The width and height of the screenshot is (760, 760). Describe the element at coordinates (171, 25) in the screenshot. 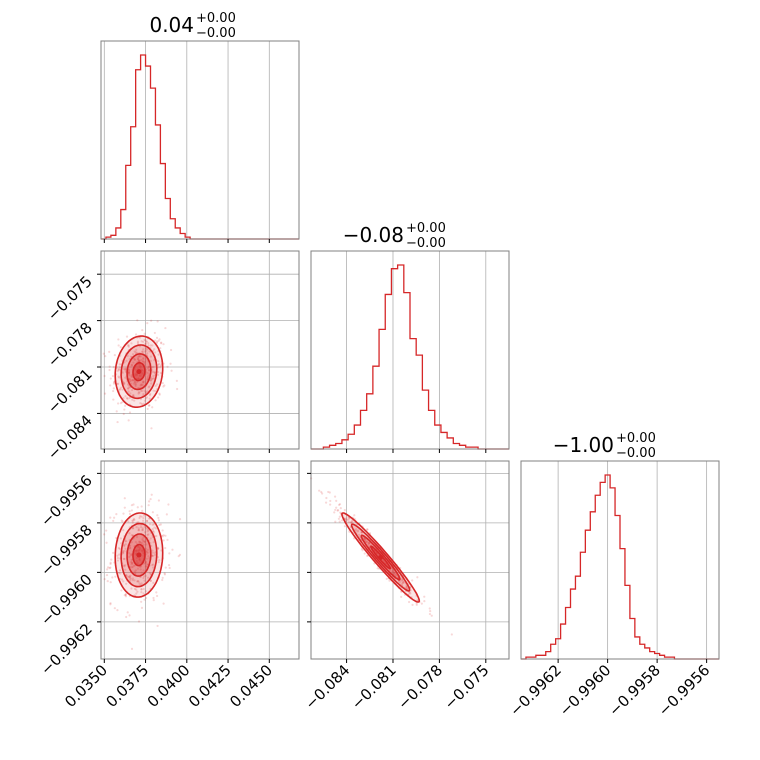

I see `param-title-value: 0.04` at that location.